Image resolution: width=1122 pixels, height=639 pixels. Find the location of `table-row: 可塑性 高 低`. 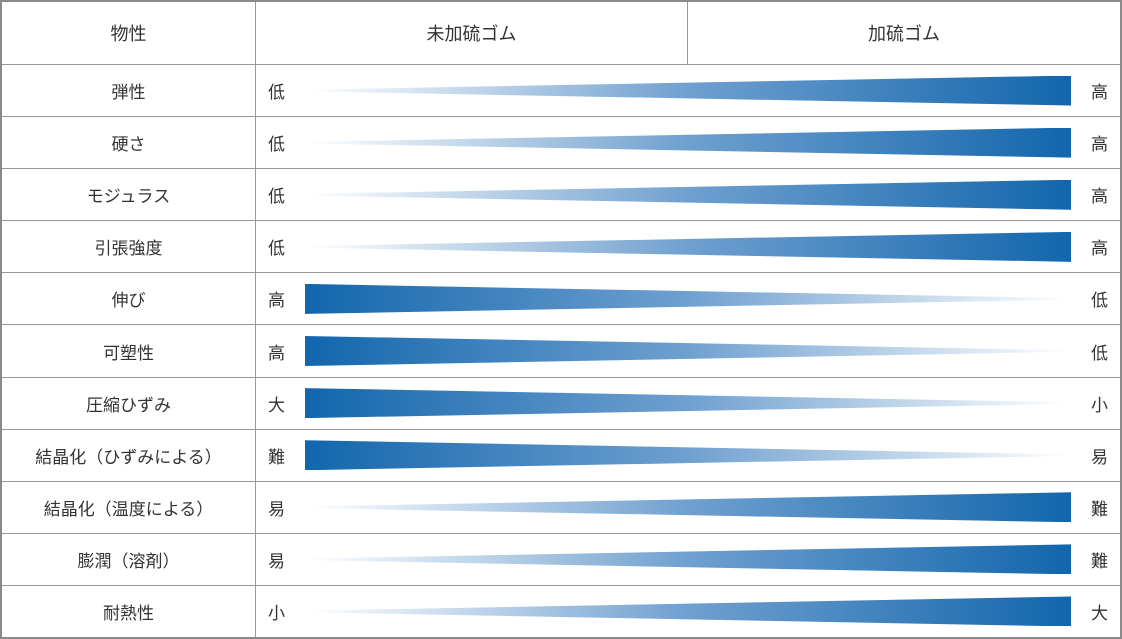

table-row: 可塑性 高 低 is located at coordinates (561, 351).